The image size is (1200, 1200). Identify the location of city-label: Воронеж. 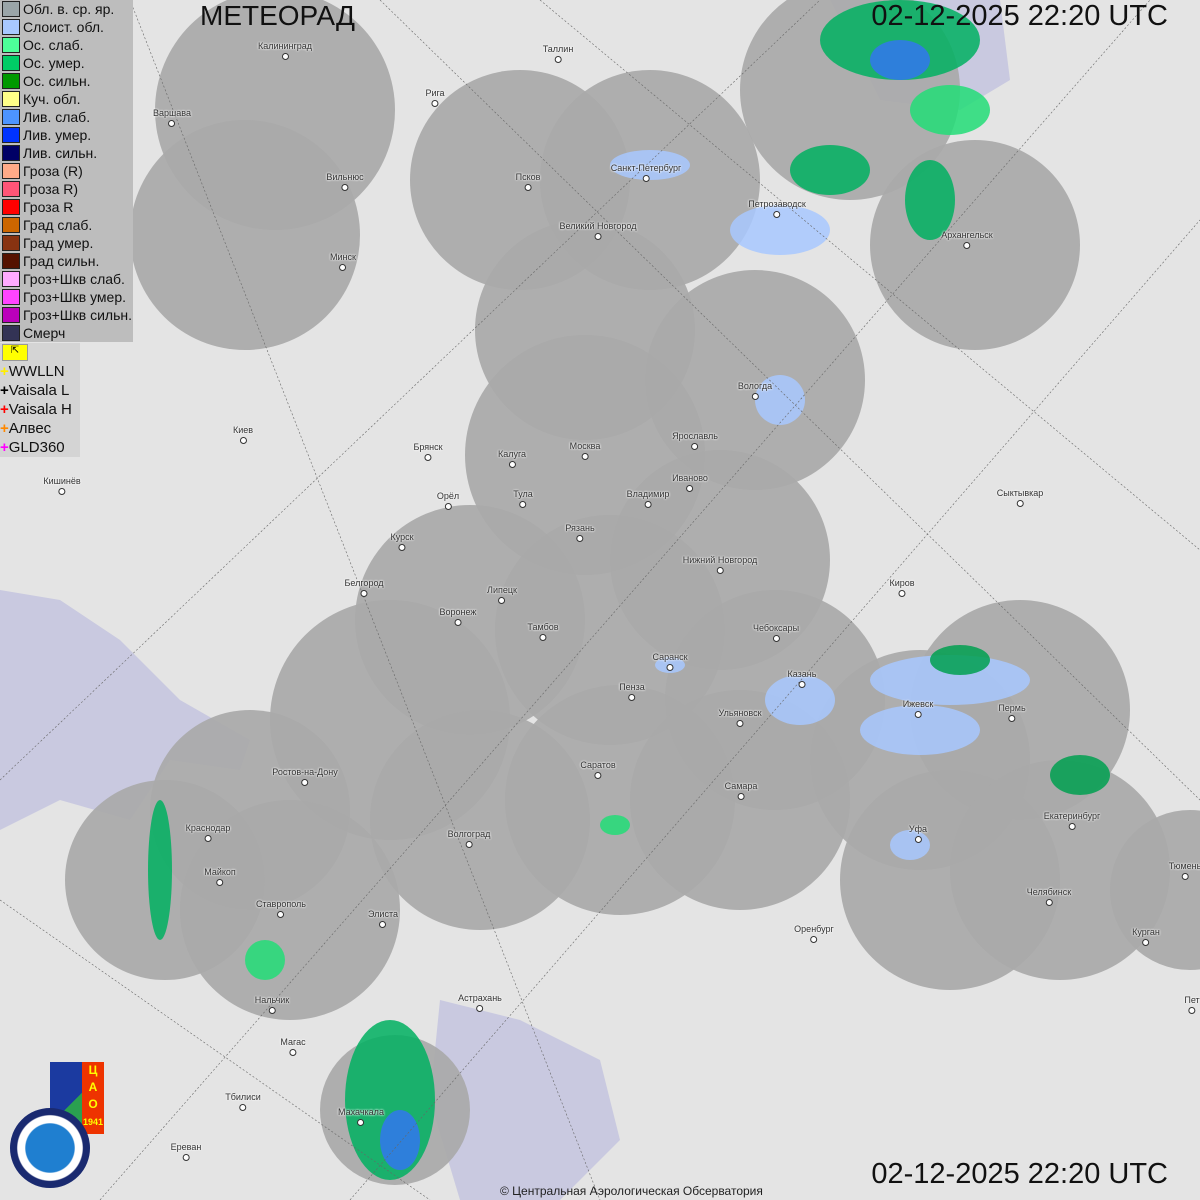
(458, 616).